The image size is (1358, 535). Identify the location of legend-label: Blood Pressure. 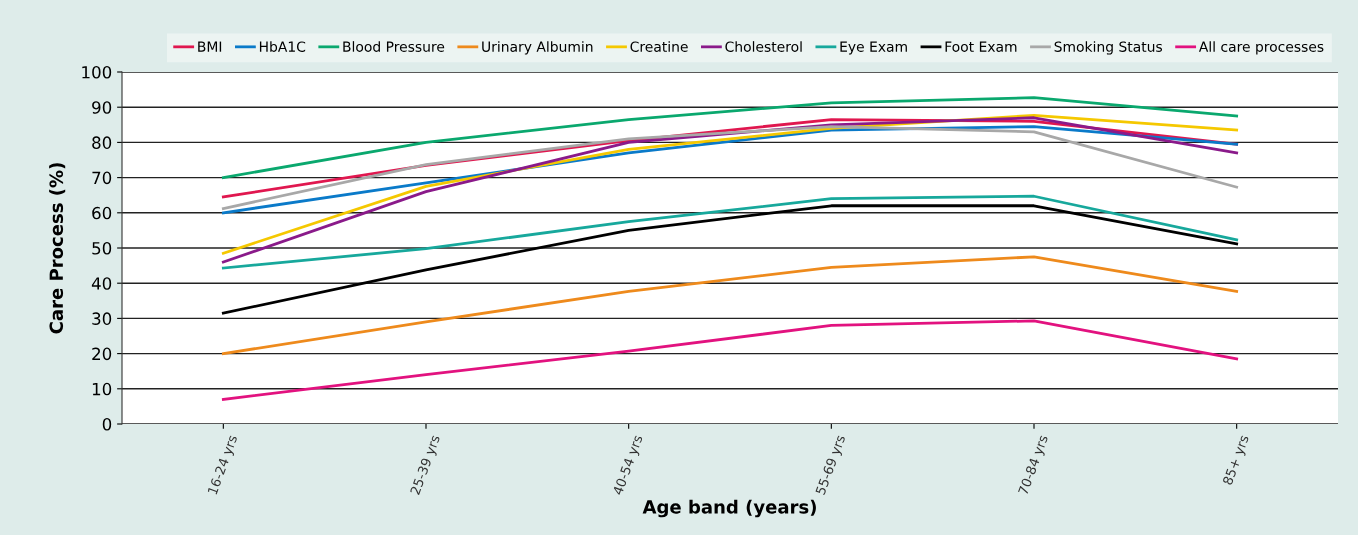
(394, 46).